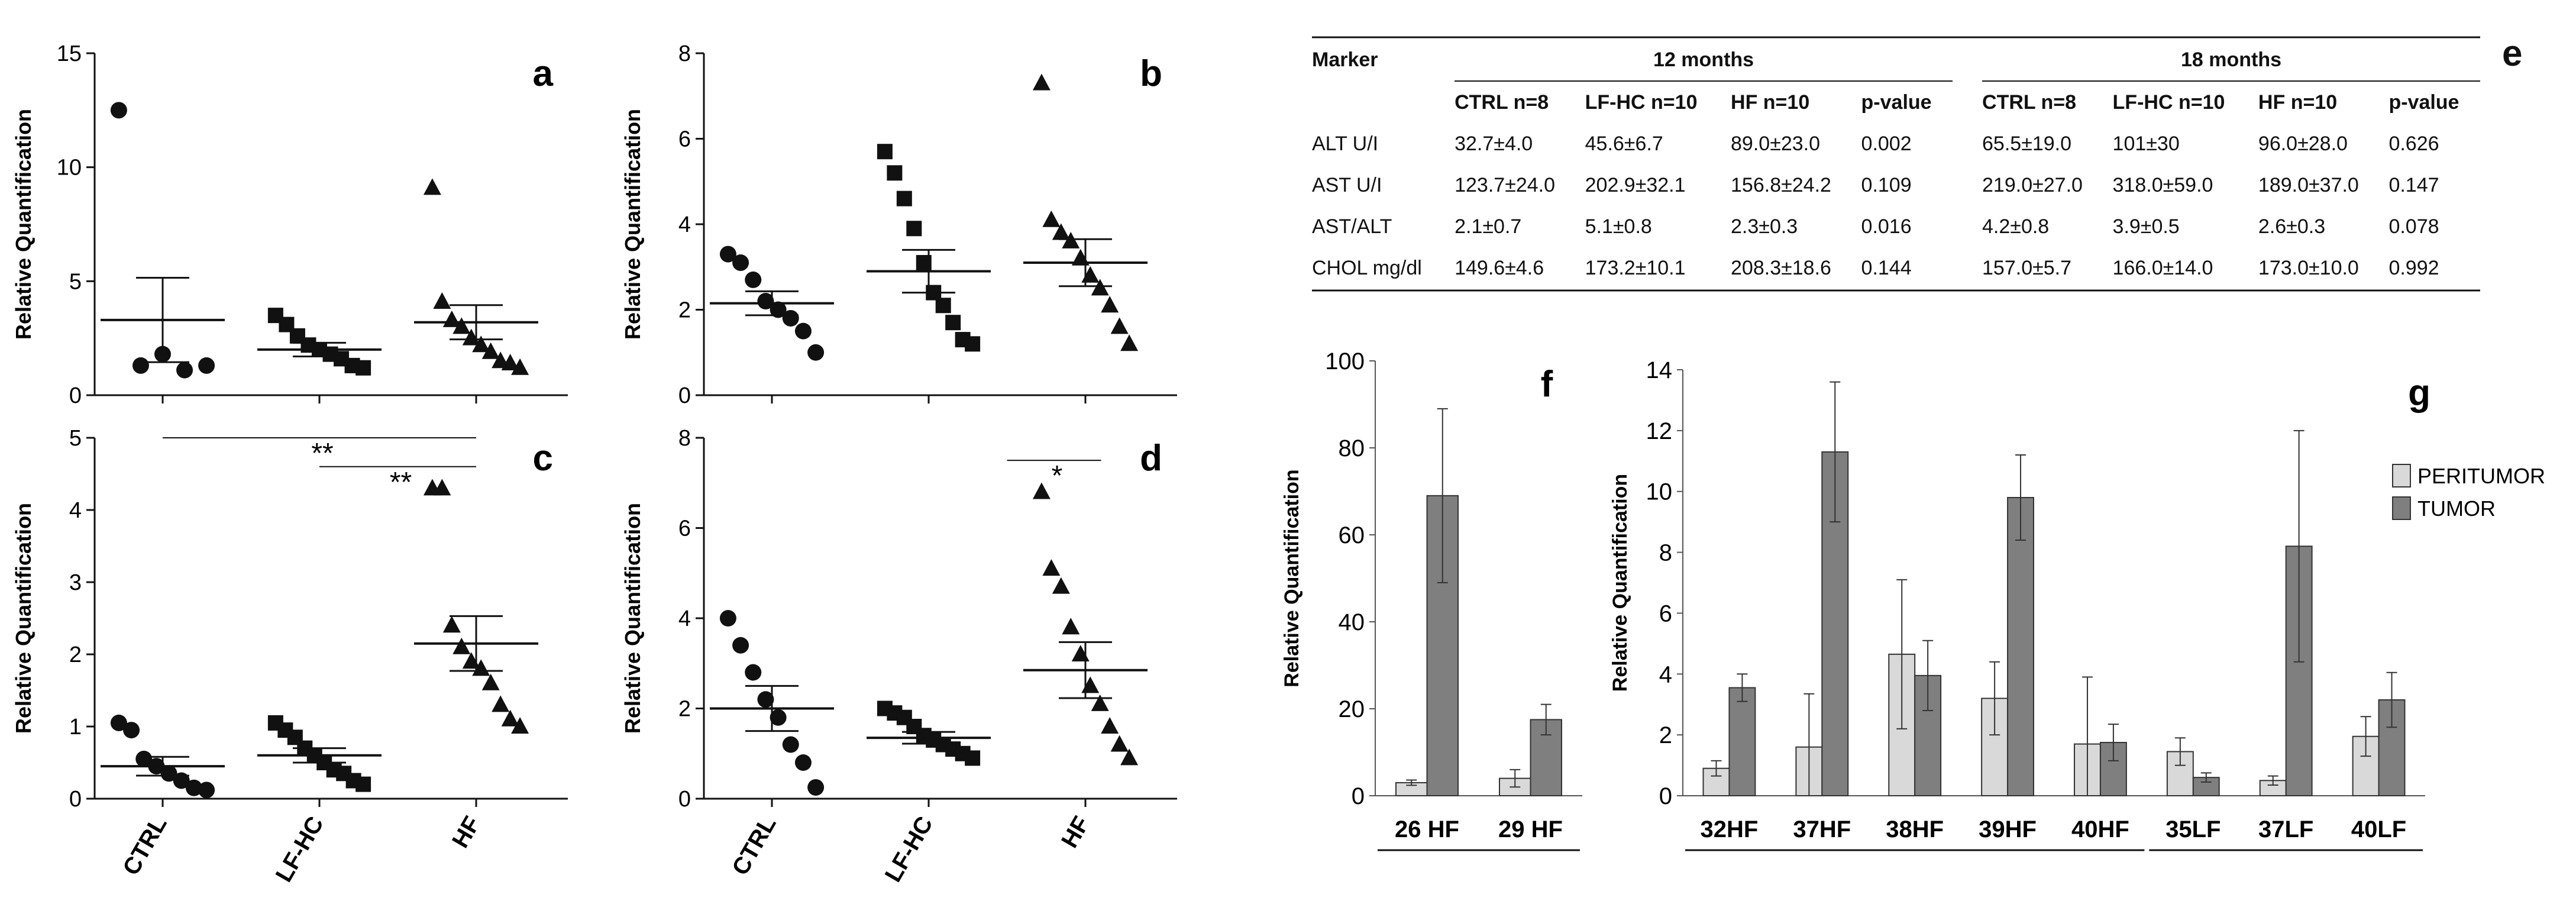 This screenshot has height=904, width=2576. Describe the element at coordinates (466, 832) in the screenshot. I see `x-tick-label: HF` at that location.